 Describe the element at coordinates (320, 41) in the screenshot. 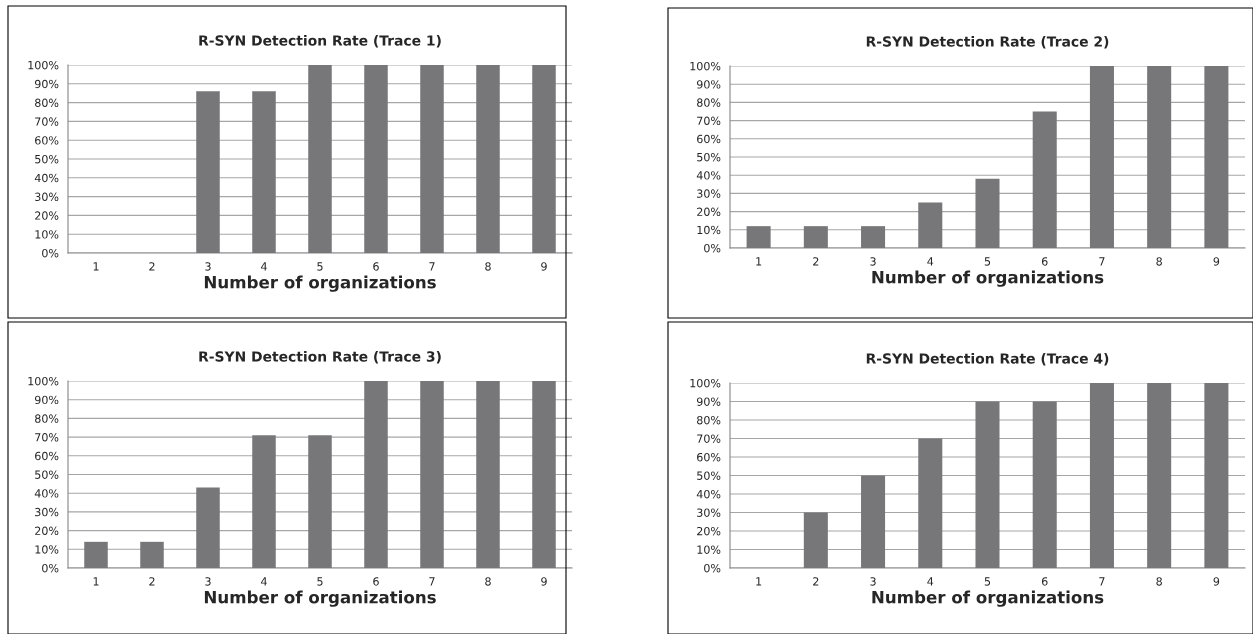

I see `chart-title: R-SYN Detection Rate (Trace 1)` at that location.